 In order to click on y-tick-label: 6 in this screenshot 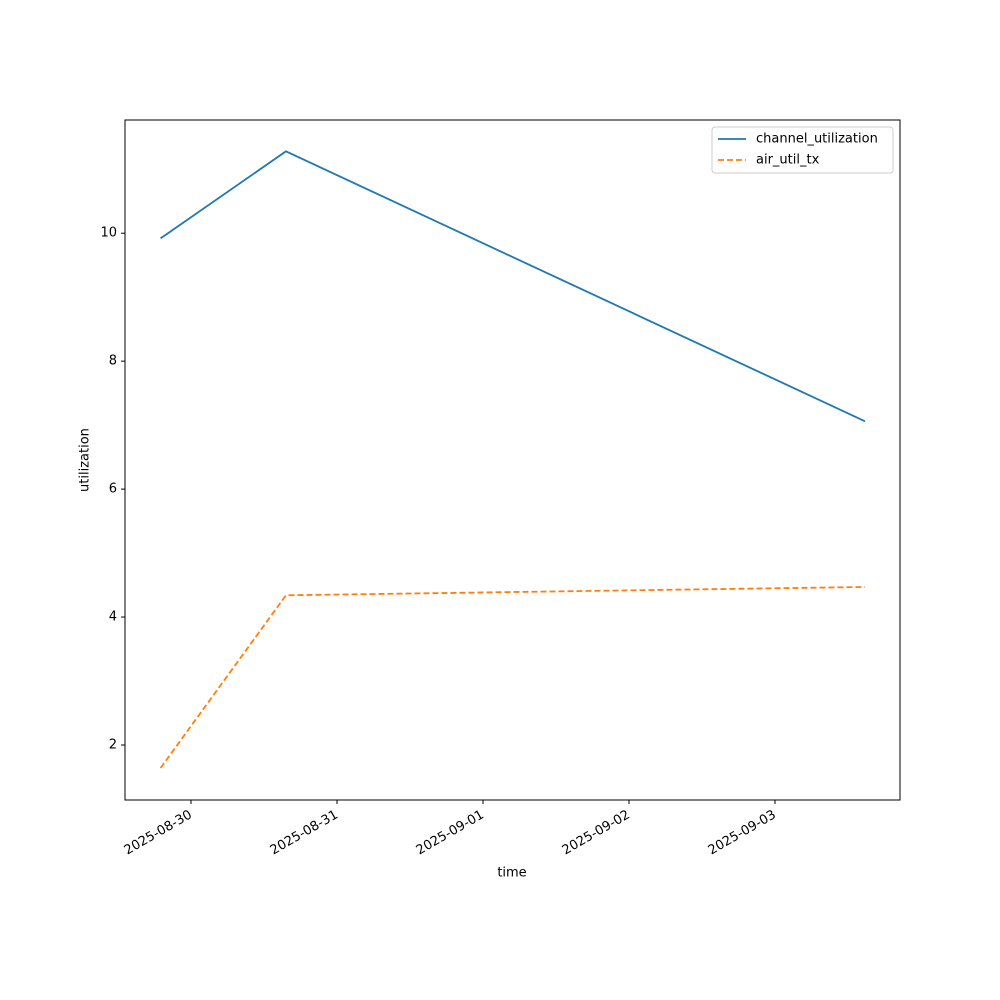, I will do `click(113, 489)`.